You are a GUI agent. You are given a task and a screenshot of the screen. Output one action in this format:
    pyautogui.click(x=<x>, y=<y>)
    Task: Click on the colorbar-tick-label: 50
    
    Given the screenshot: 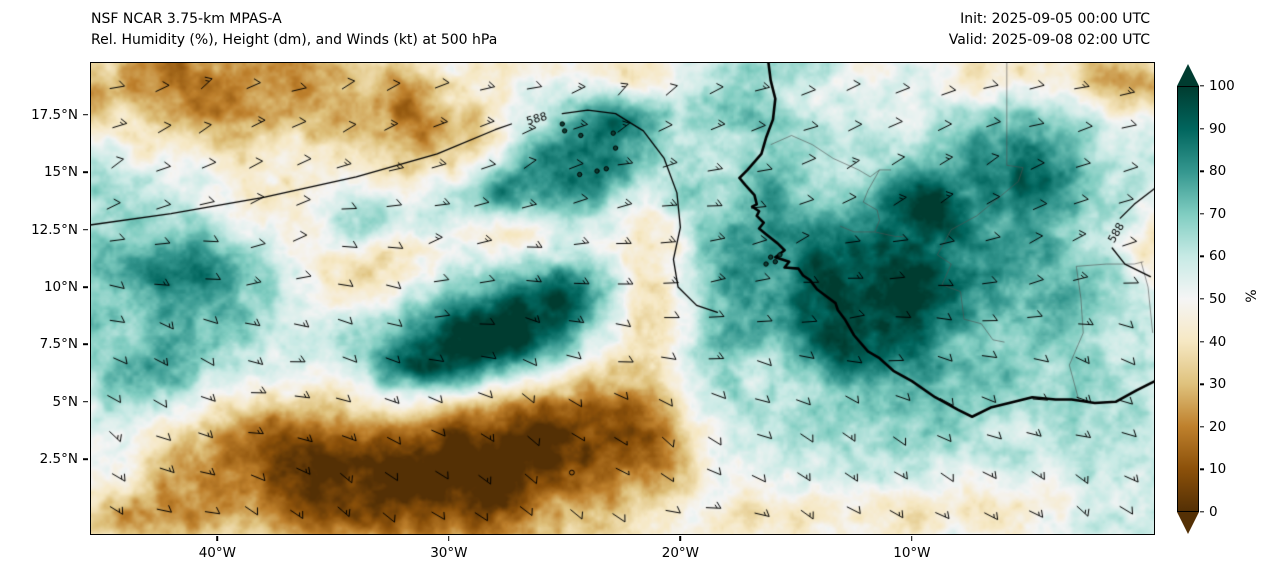 What is the action you would take?
    pyautogui.click(x=1218, y=299)
    